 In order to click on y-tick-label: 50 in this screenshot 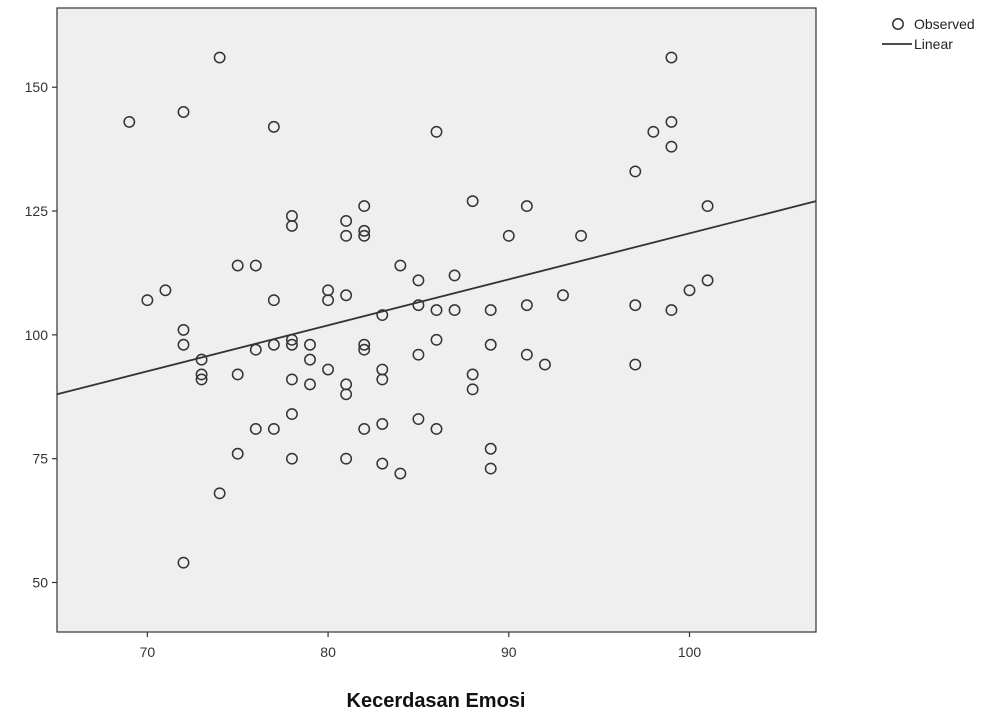, I will do `click(40, 582)`.